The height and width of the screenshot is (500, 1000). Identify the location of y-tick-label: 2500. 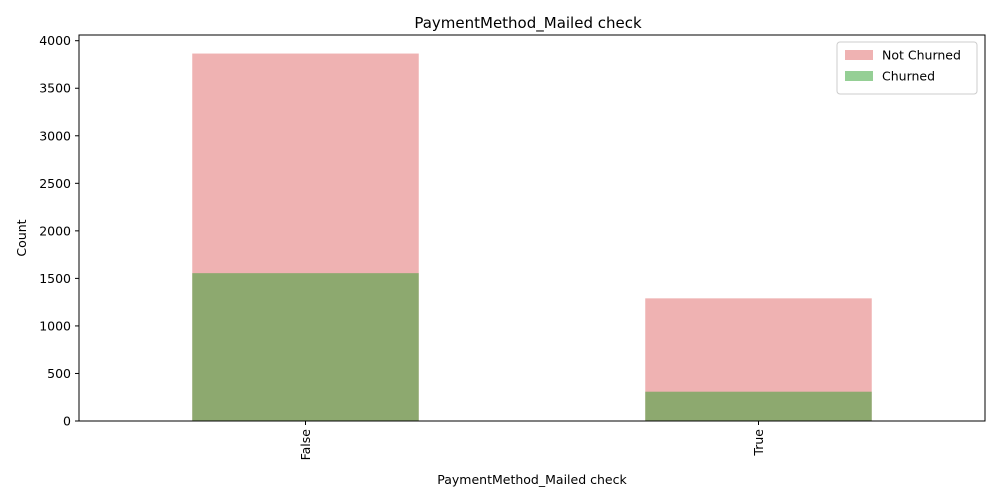
(55, 183).